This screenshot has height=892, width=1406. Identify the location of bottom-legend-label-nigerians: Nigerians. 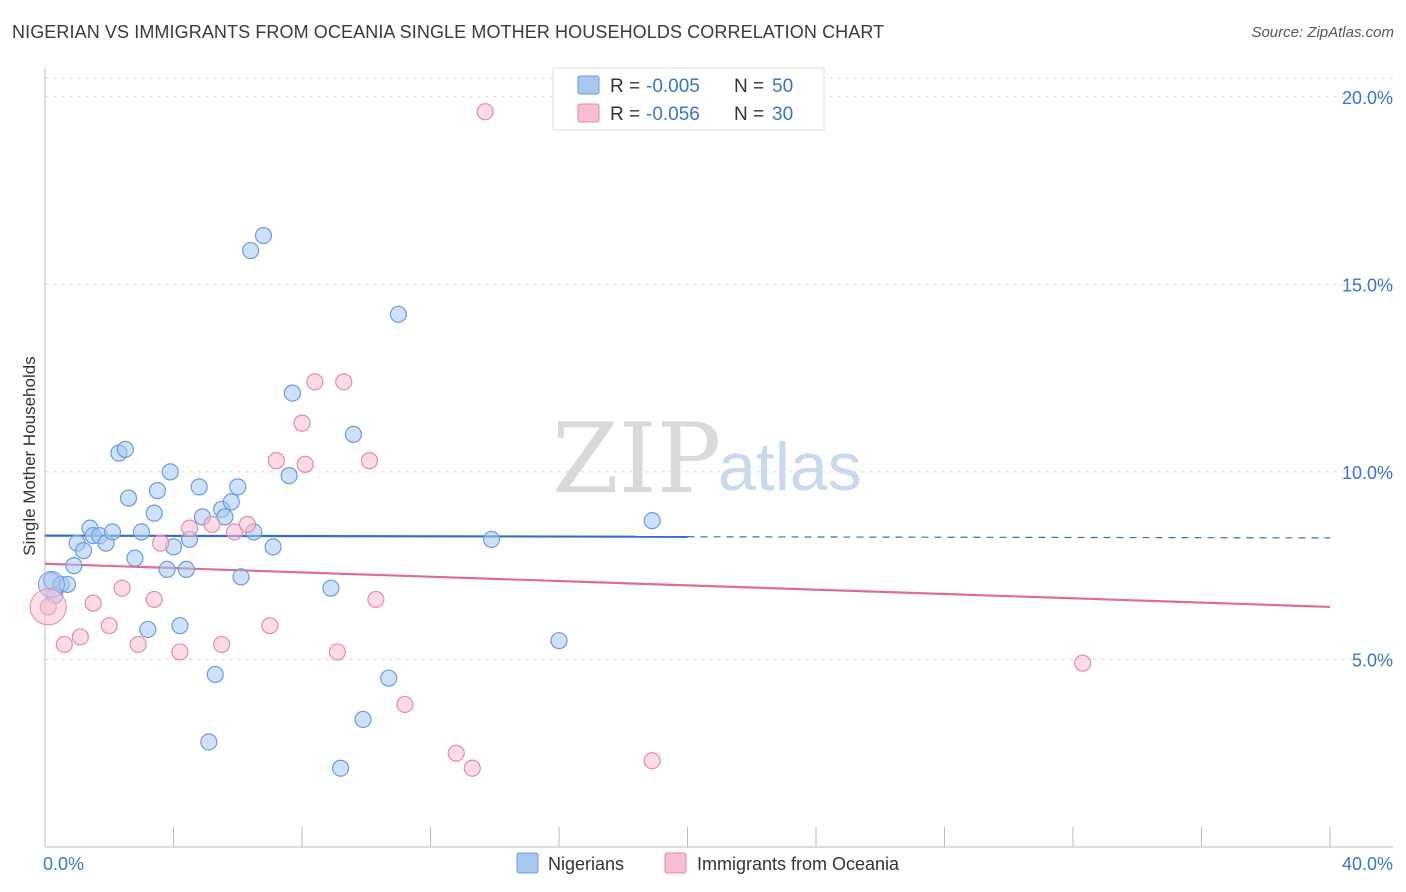
(586, 864).